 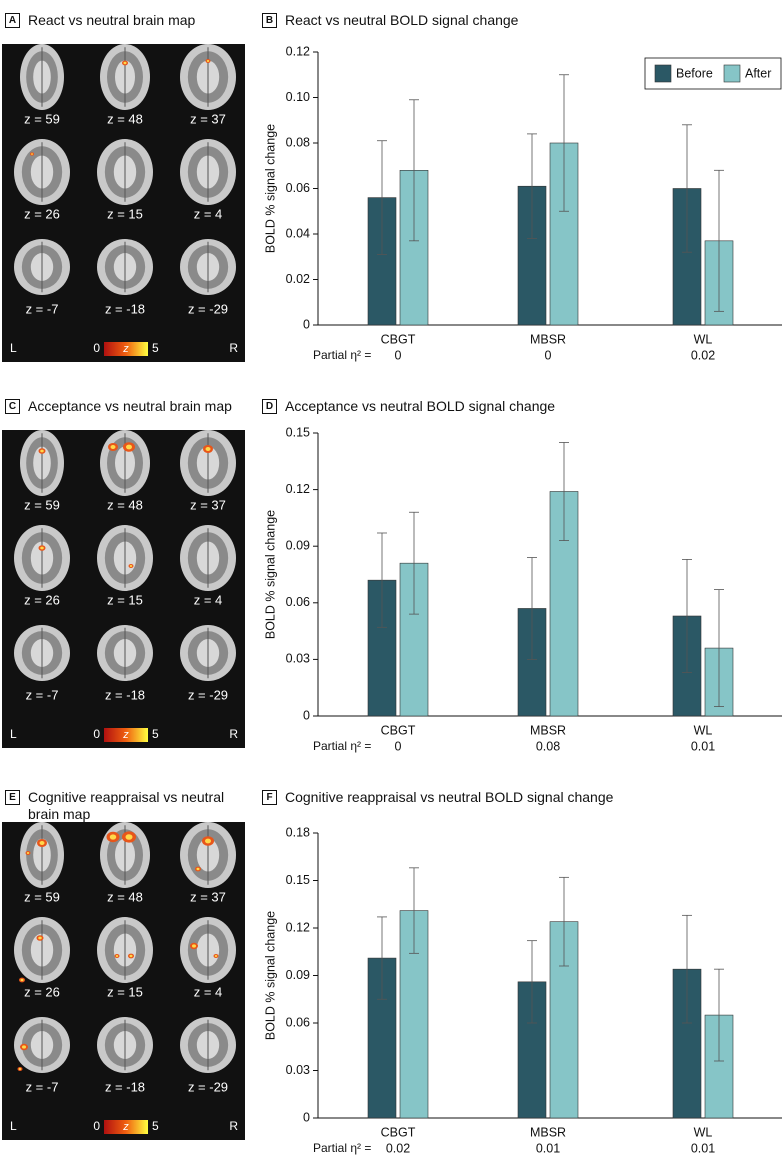 I want to click on effect-size: 0.08, so click(x=548, y=746).